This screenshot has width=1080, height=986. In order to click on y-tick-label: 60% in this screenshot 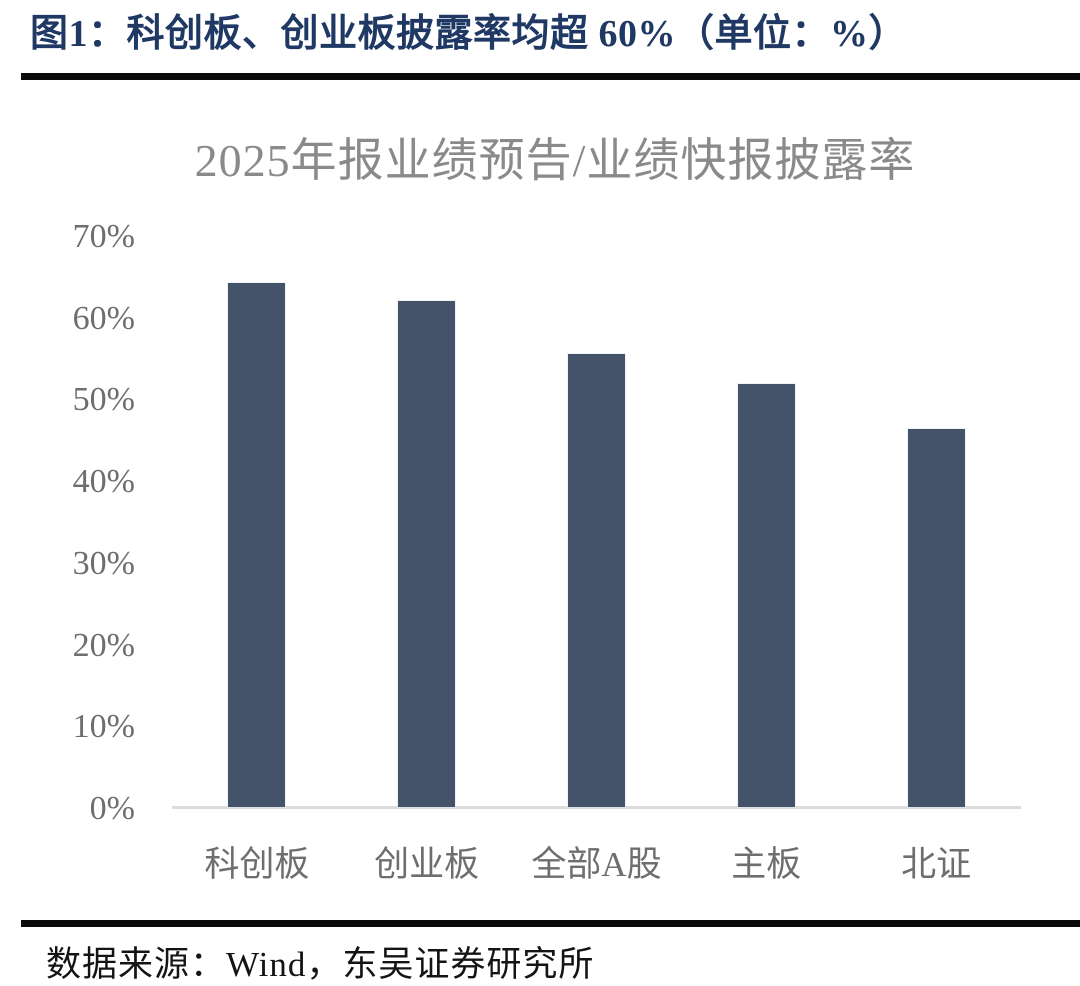, I will do `click(103, 318)`.